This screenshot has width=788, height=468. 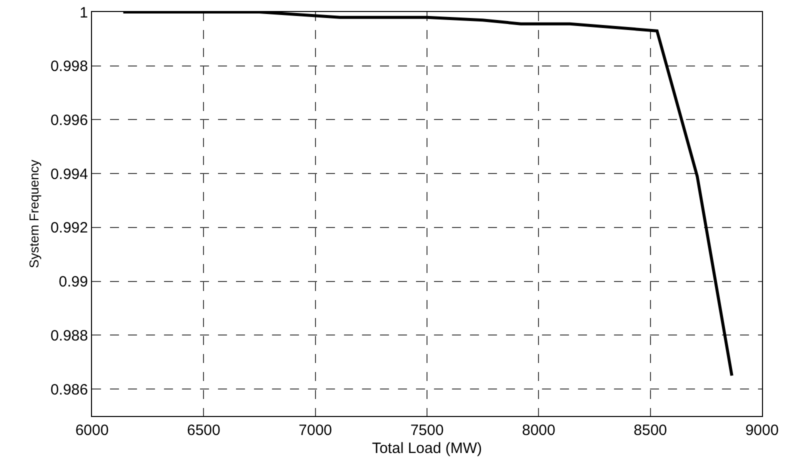 What do you see at coordinates (69, 335) in the screenshot?
I see `y-tick-label: 0.988` at bounding box center [69, 335].